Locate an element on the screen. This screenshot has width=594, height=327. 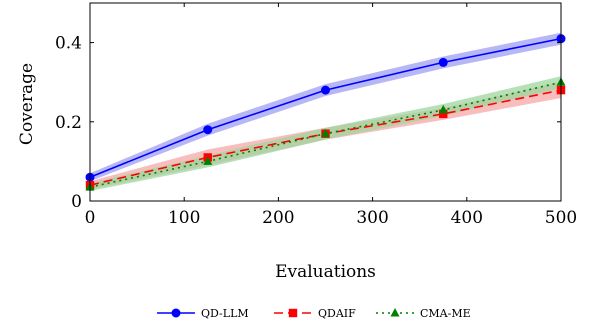
legend-entry-qd-llm: QD-LLM is located at coordinates (203, 313).